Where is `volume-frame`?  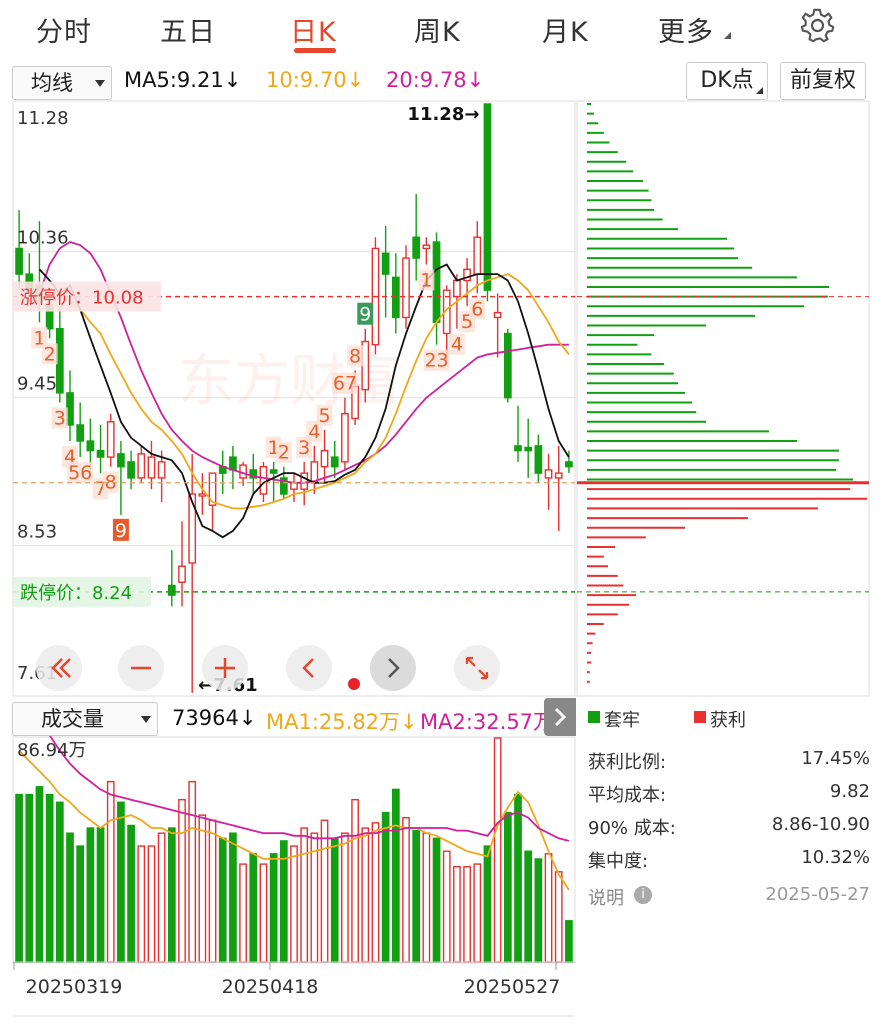 volume-frame is located at coordinates (294, 850).